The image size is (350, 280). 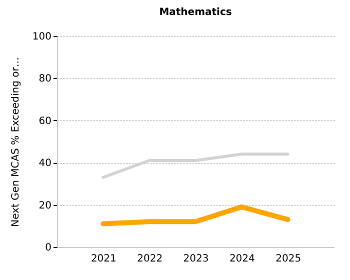 I want to click on y-tick-label: 0, so click(x=48, y=248).